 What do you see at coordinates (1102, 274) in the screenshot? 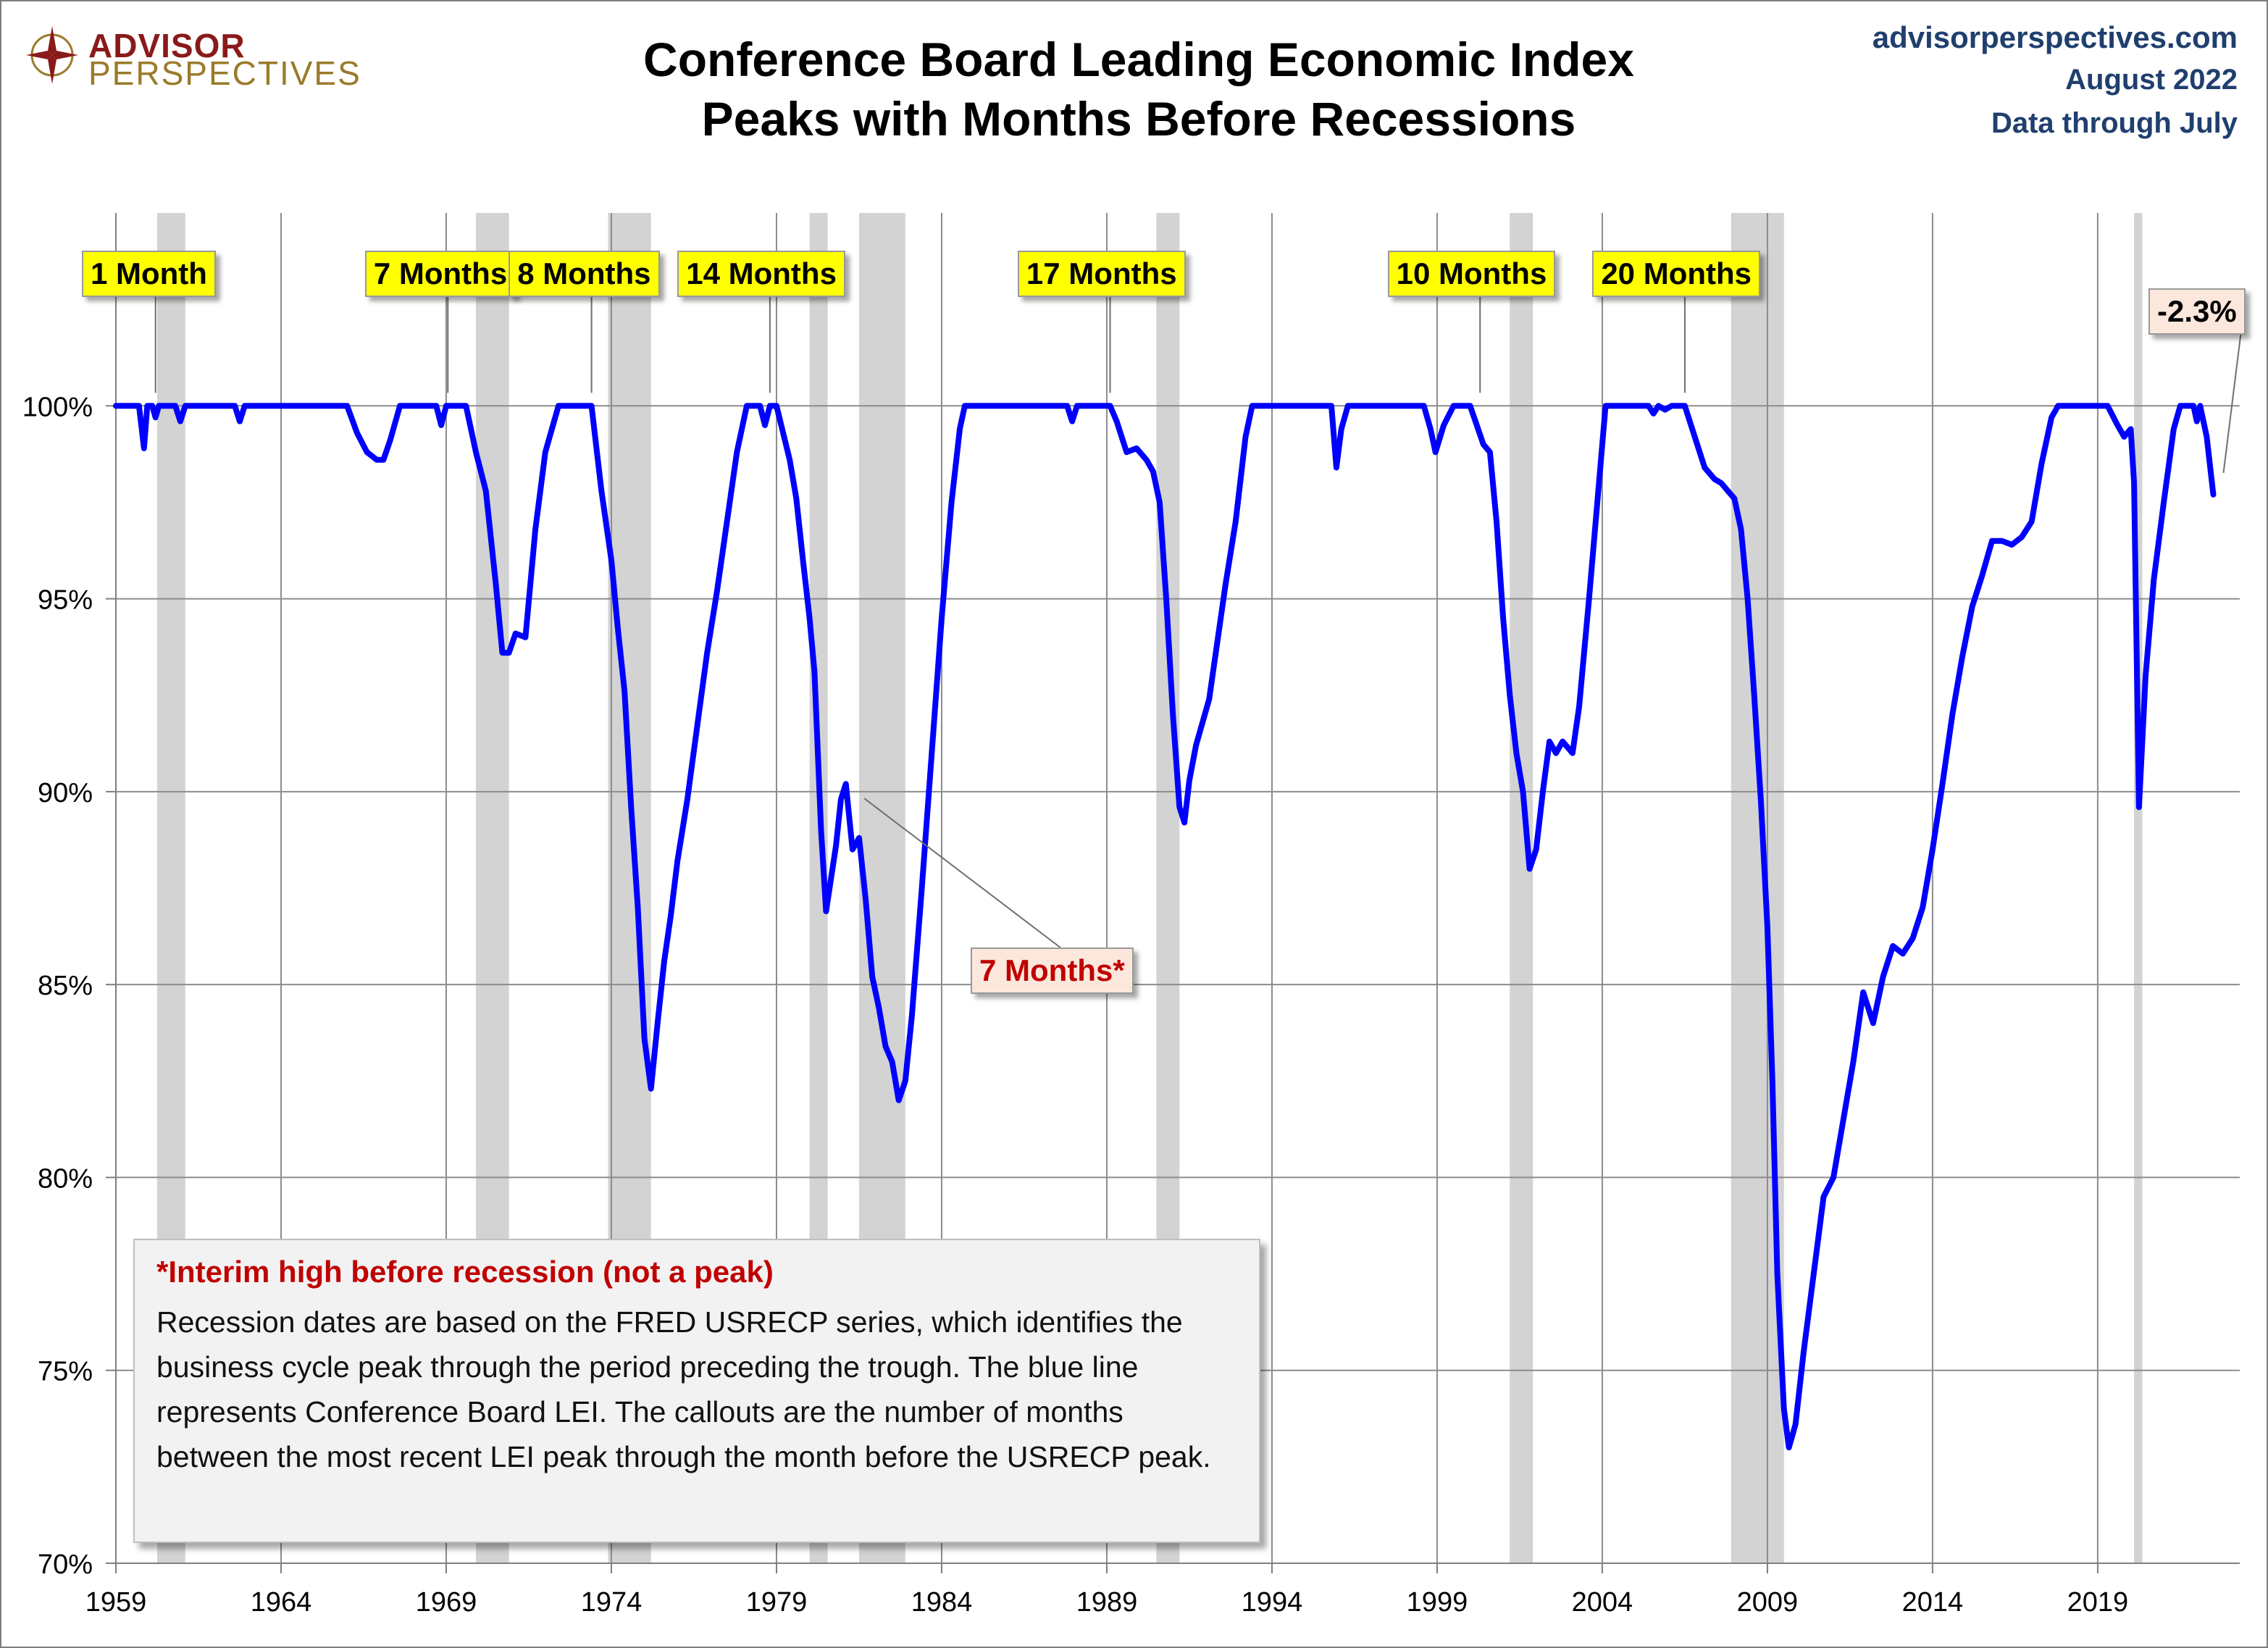
I see `callout-4: 17 Months` at bounding box center [1102, 274].